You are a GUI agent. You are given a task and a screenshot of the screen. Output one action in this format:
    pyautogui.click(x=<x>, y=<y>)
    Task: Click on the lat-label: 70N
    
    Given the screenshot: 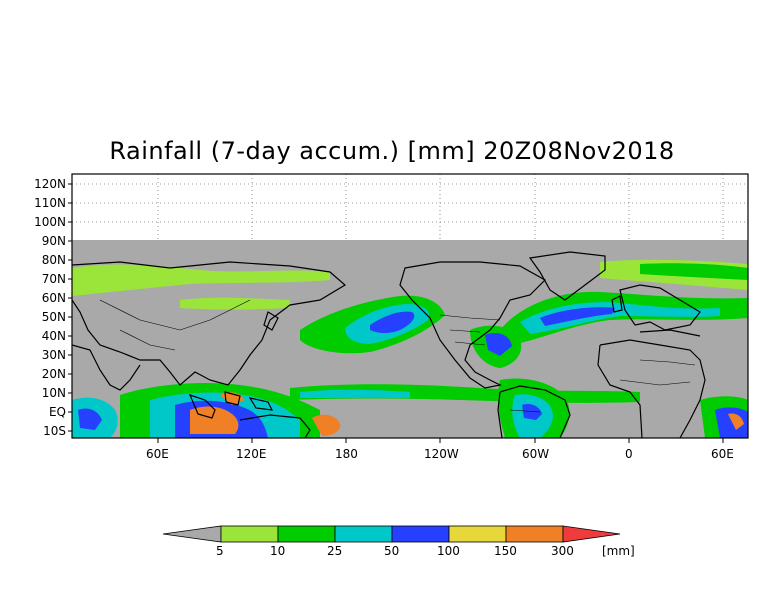 What is the action you would take?
    pyautogui.click(x=53, y=279)
    